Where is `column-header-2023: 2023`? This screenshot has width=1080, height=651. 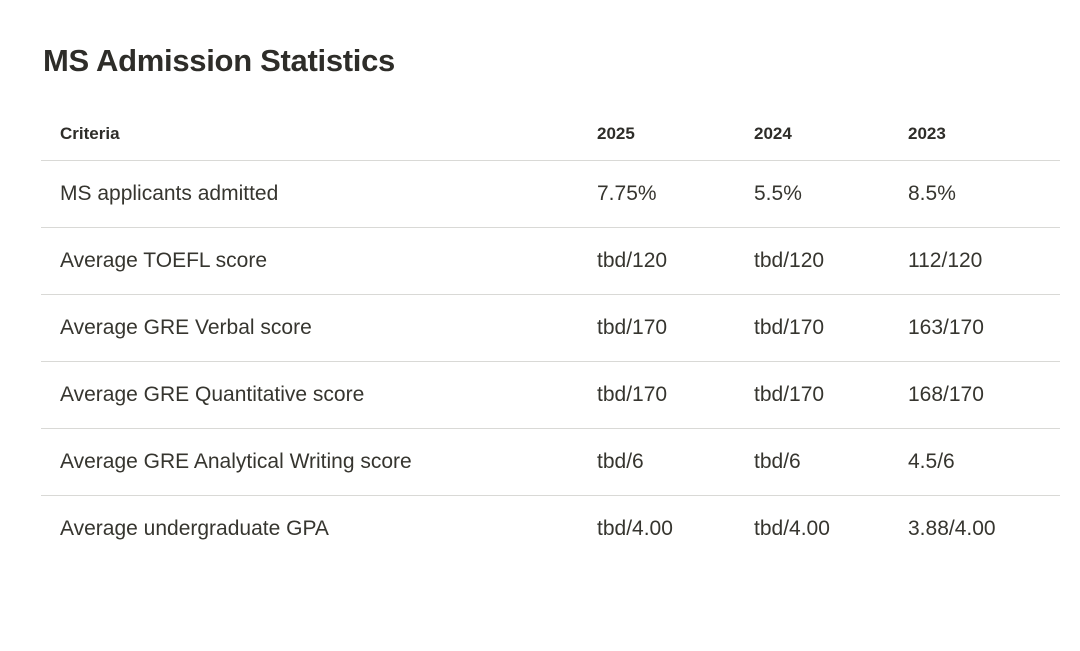 column-header-2023: 2023 is located at coordinates (927, 133).